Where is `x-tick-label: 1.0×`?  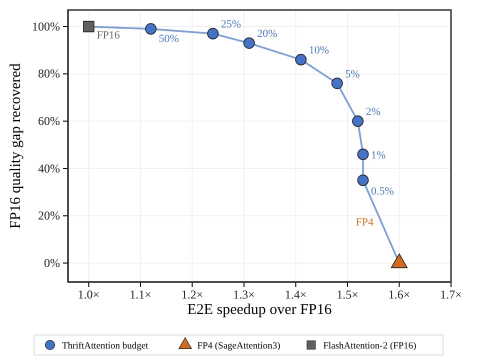
x-tick-label: 1.0× is located at coordinates (89, 295).